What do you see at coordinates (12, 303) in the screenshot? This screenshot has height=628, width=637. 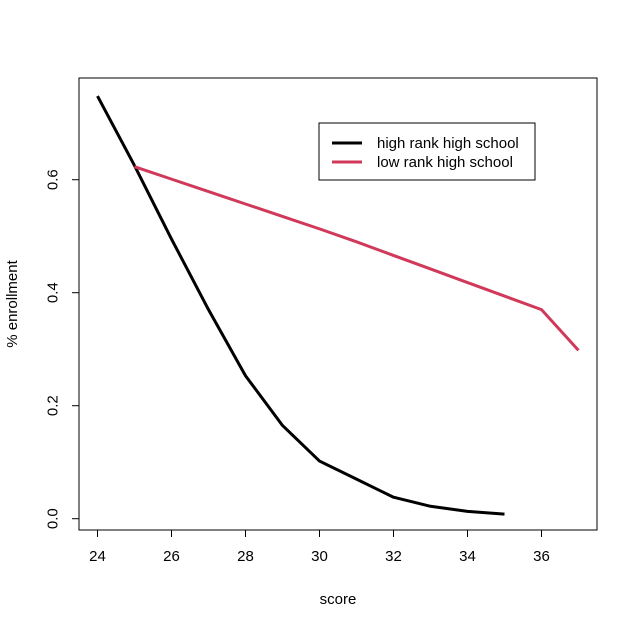 I see `y-axis-title: % enrollment` at bounding box center [12, 303].